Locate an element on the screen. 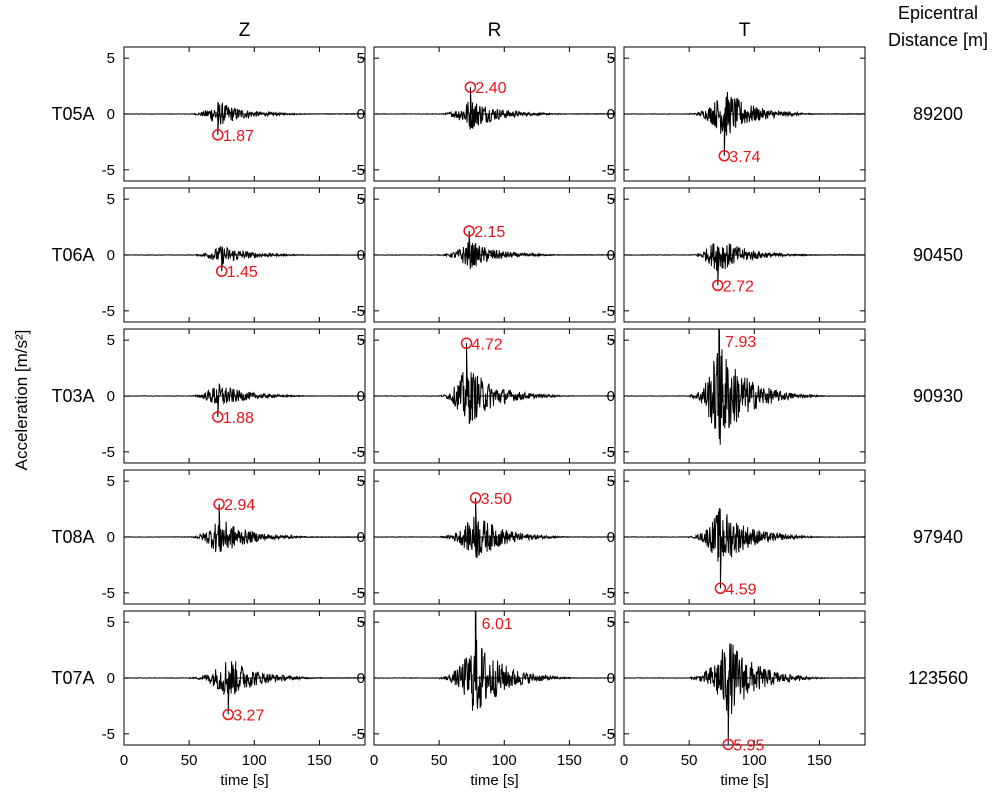  distance-label-t03a: 90930 is located at coordinates (938, 396).